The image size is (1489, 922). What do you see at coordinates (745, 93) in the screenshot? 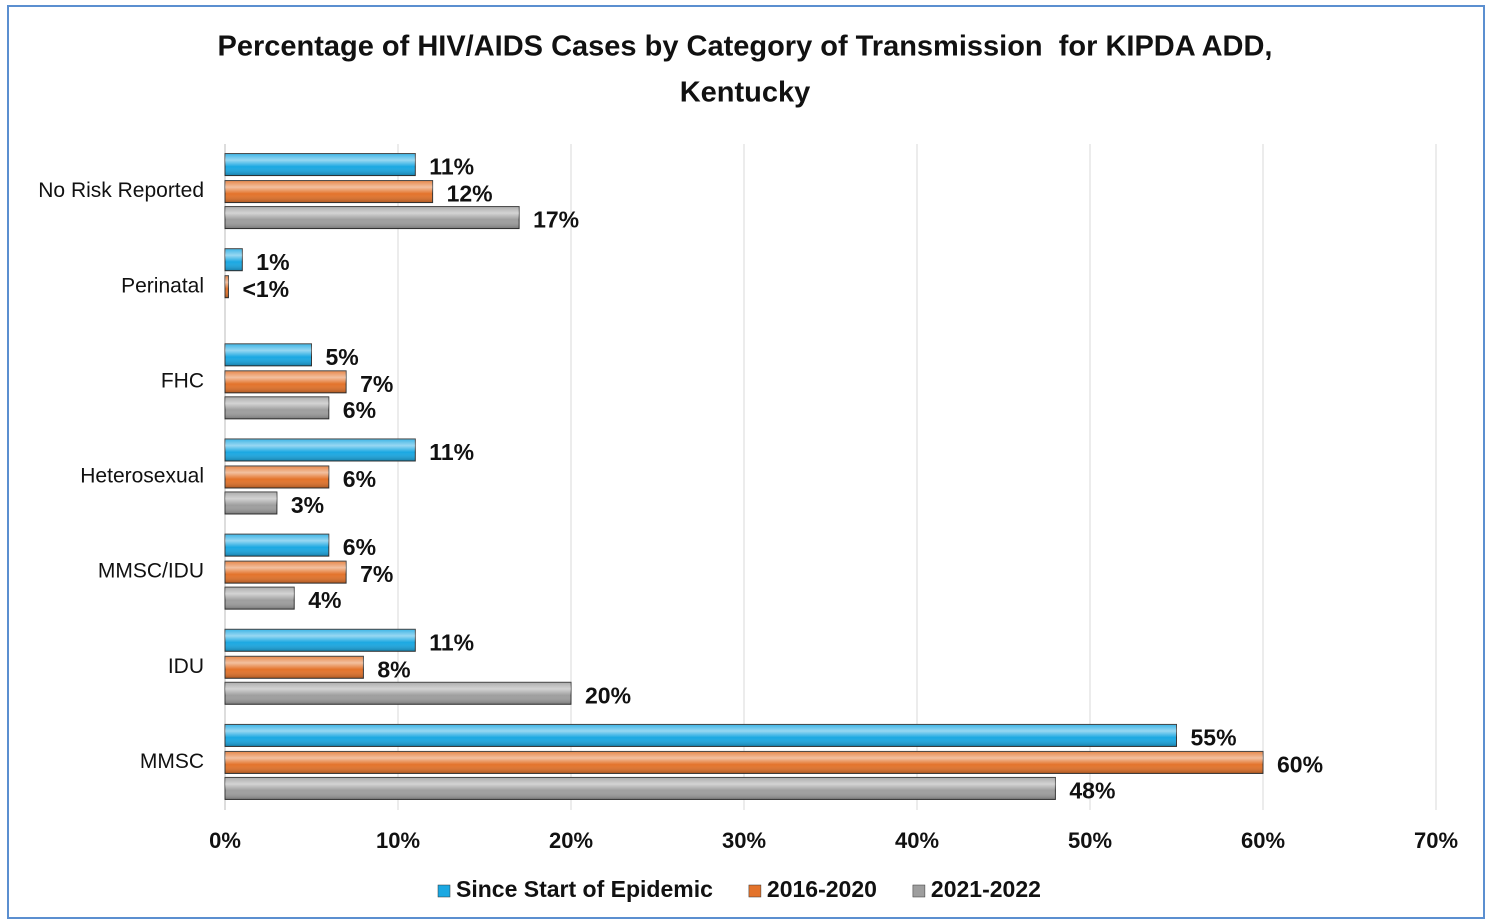
I see `chart-title: Kentucky` at bounding box center [745, 93].